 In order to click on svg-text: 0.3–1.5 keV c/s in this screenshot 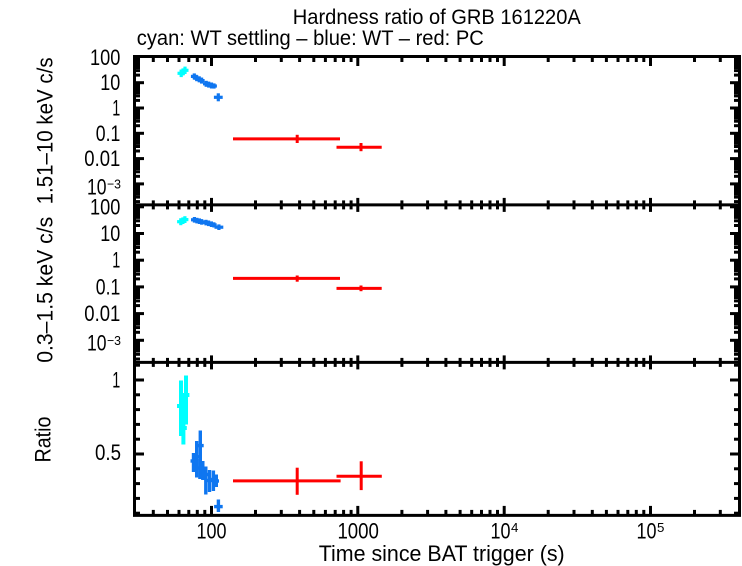, I will do `click(44, 290)`.